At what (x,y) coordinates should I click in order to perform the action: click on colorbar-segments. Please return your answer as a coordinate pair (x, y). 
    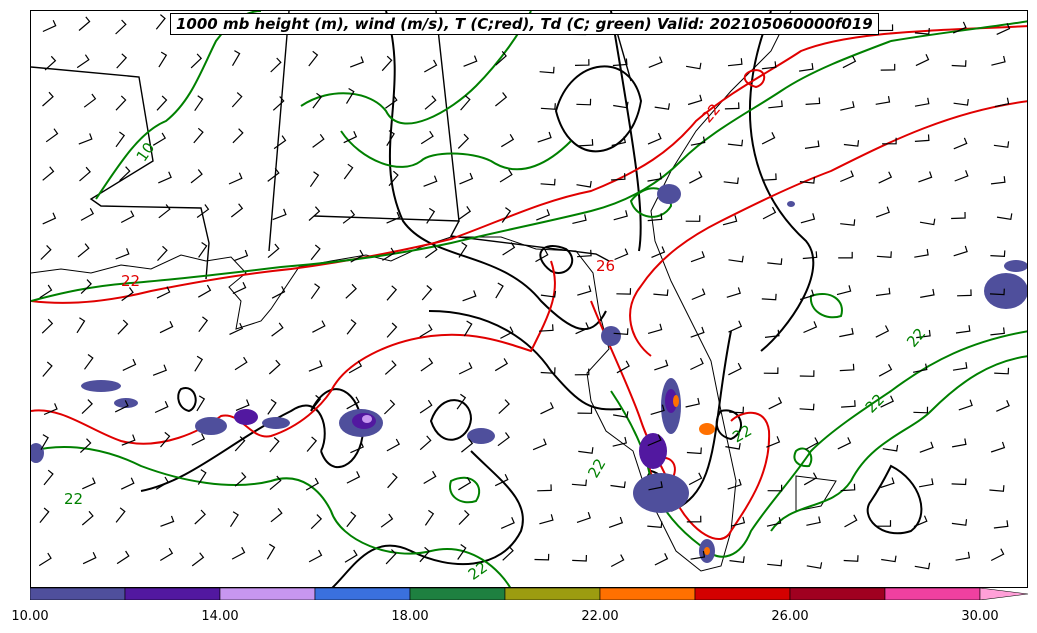
    Looking at the image, I should click on (529, 594).